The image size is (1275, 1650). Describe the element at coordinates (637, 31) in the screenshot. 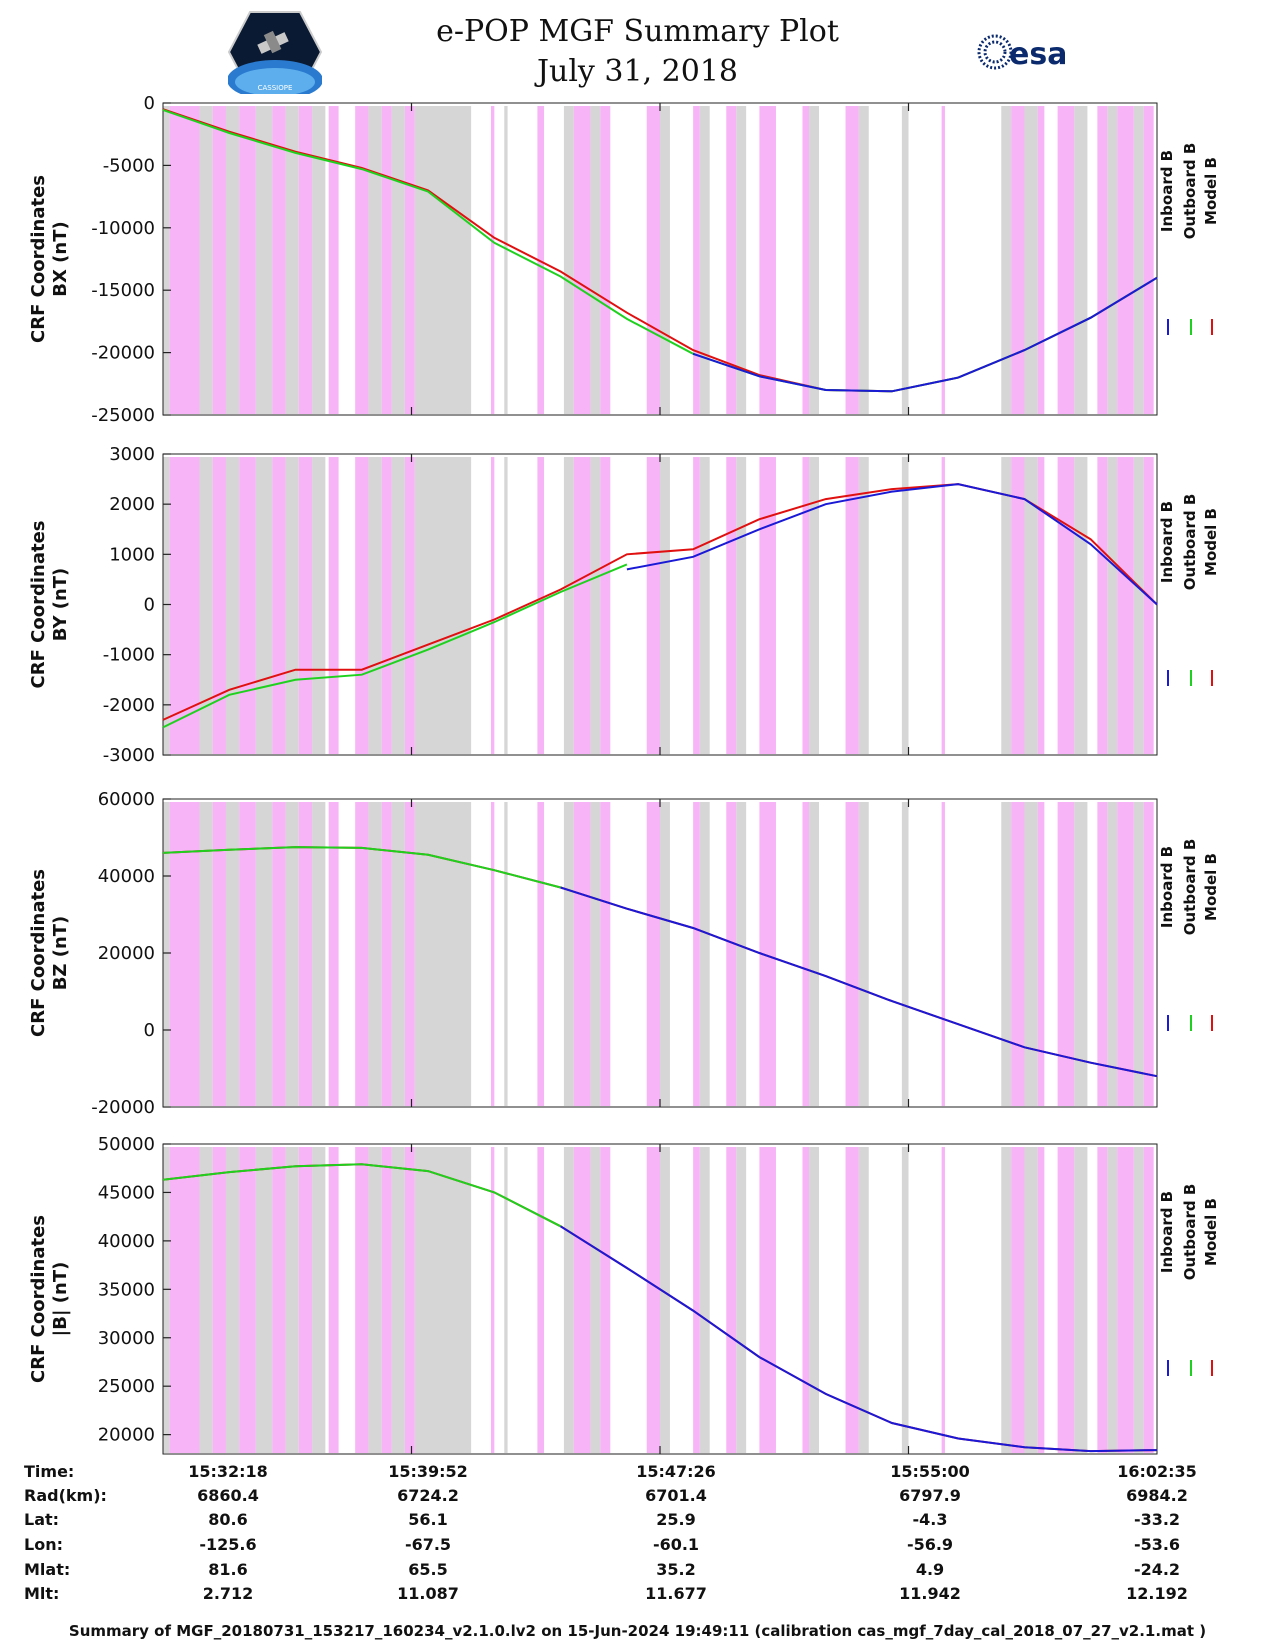

I see `plot-title: e-POP MGF Summary Plot` at that location.